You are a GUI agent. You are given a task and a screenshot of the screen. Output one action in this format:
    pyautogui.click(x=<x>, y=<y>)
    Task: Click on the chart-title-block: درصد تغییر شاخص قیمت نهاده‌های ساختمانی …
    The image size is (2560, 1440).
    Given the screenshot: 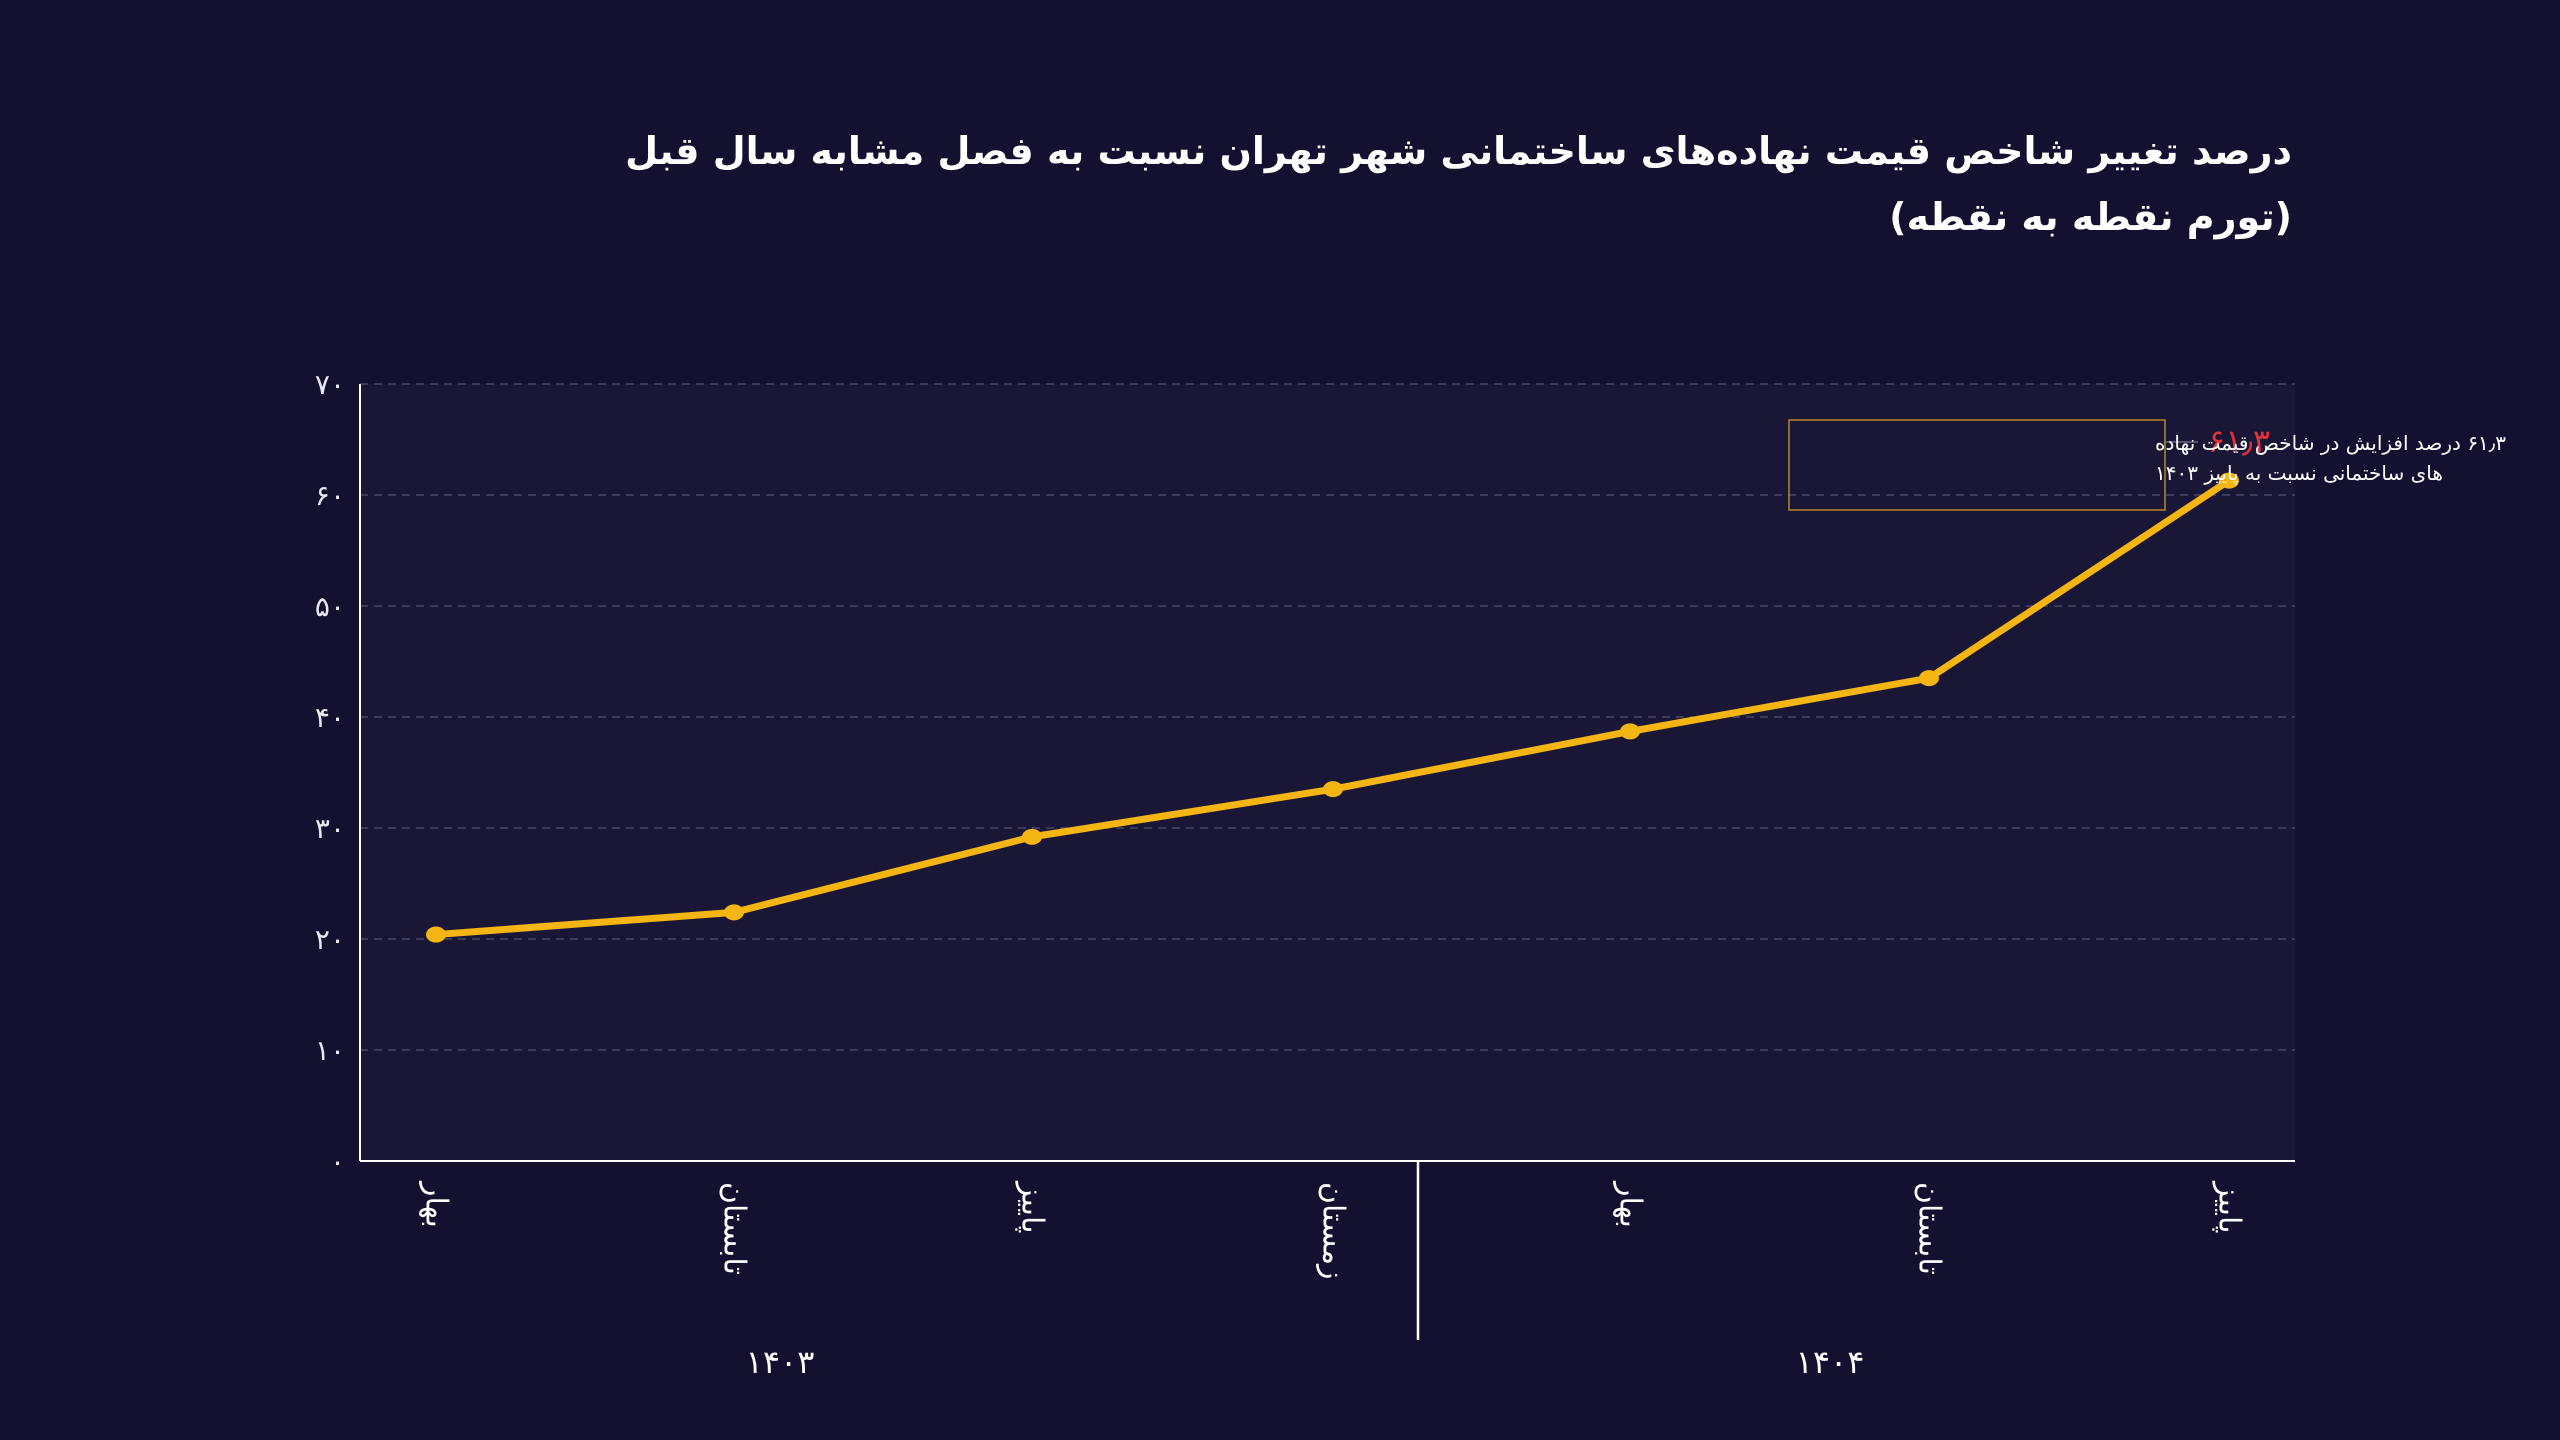 What is the action you would take?
    pyautogui.click(x=1458, y=184)
    